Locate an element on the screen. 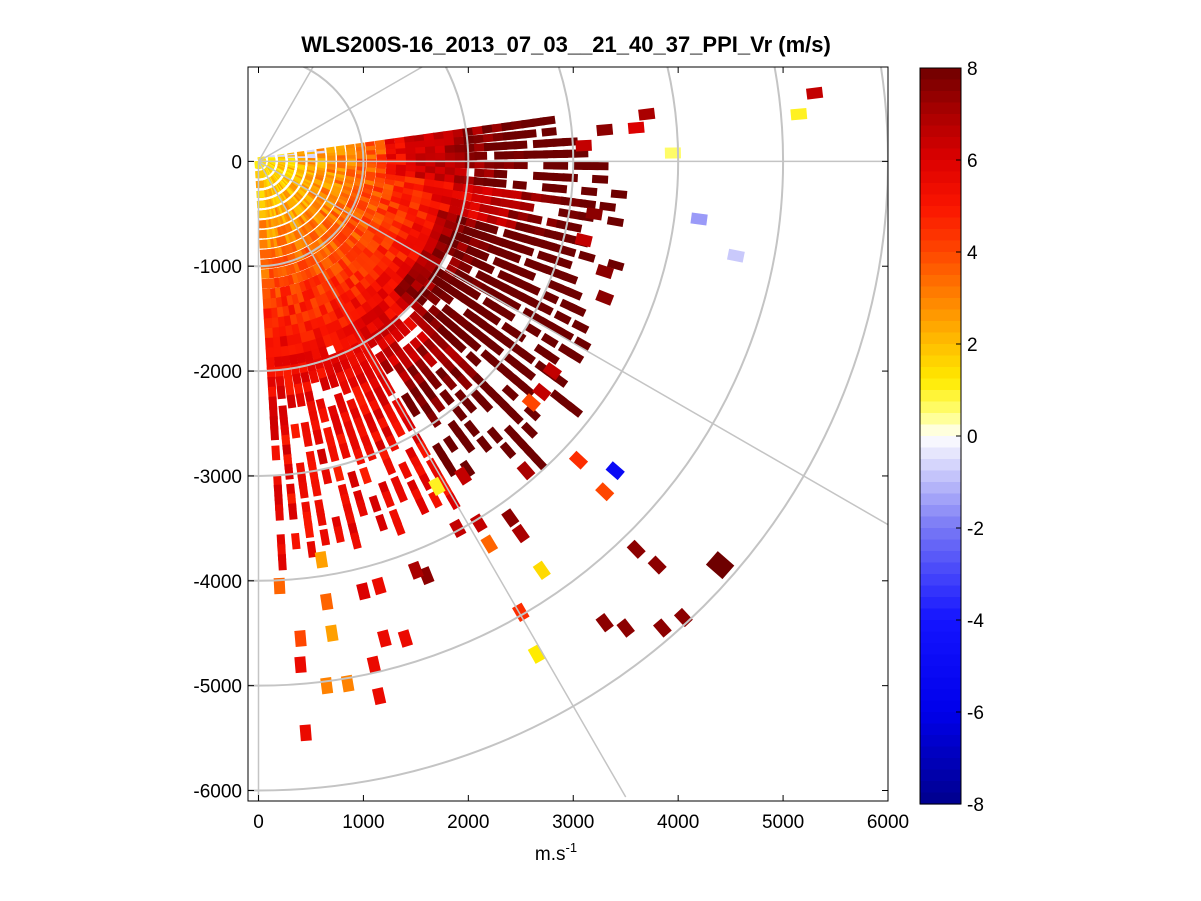 Image resolution: width=1201 pixels, height=901 pixels. colorbar-tick-label: 0 is located at coordinates (972, 437).